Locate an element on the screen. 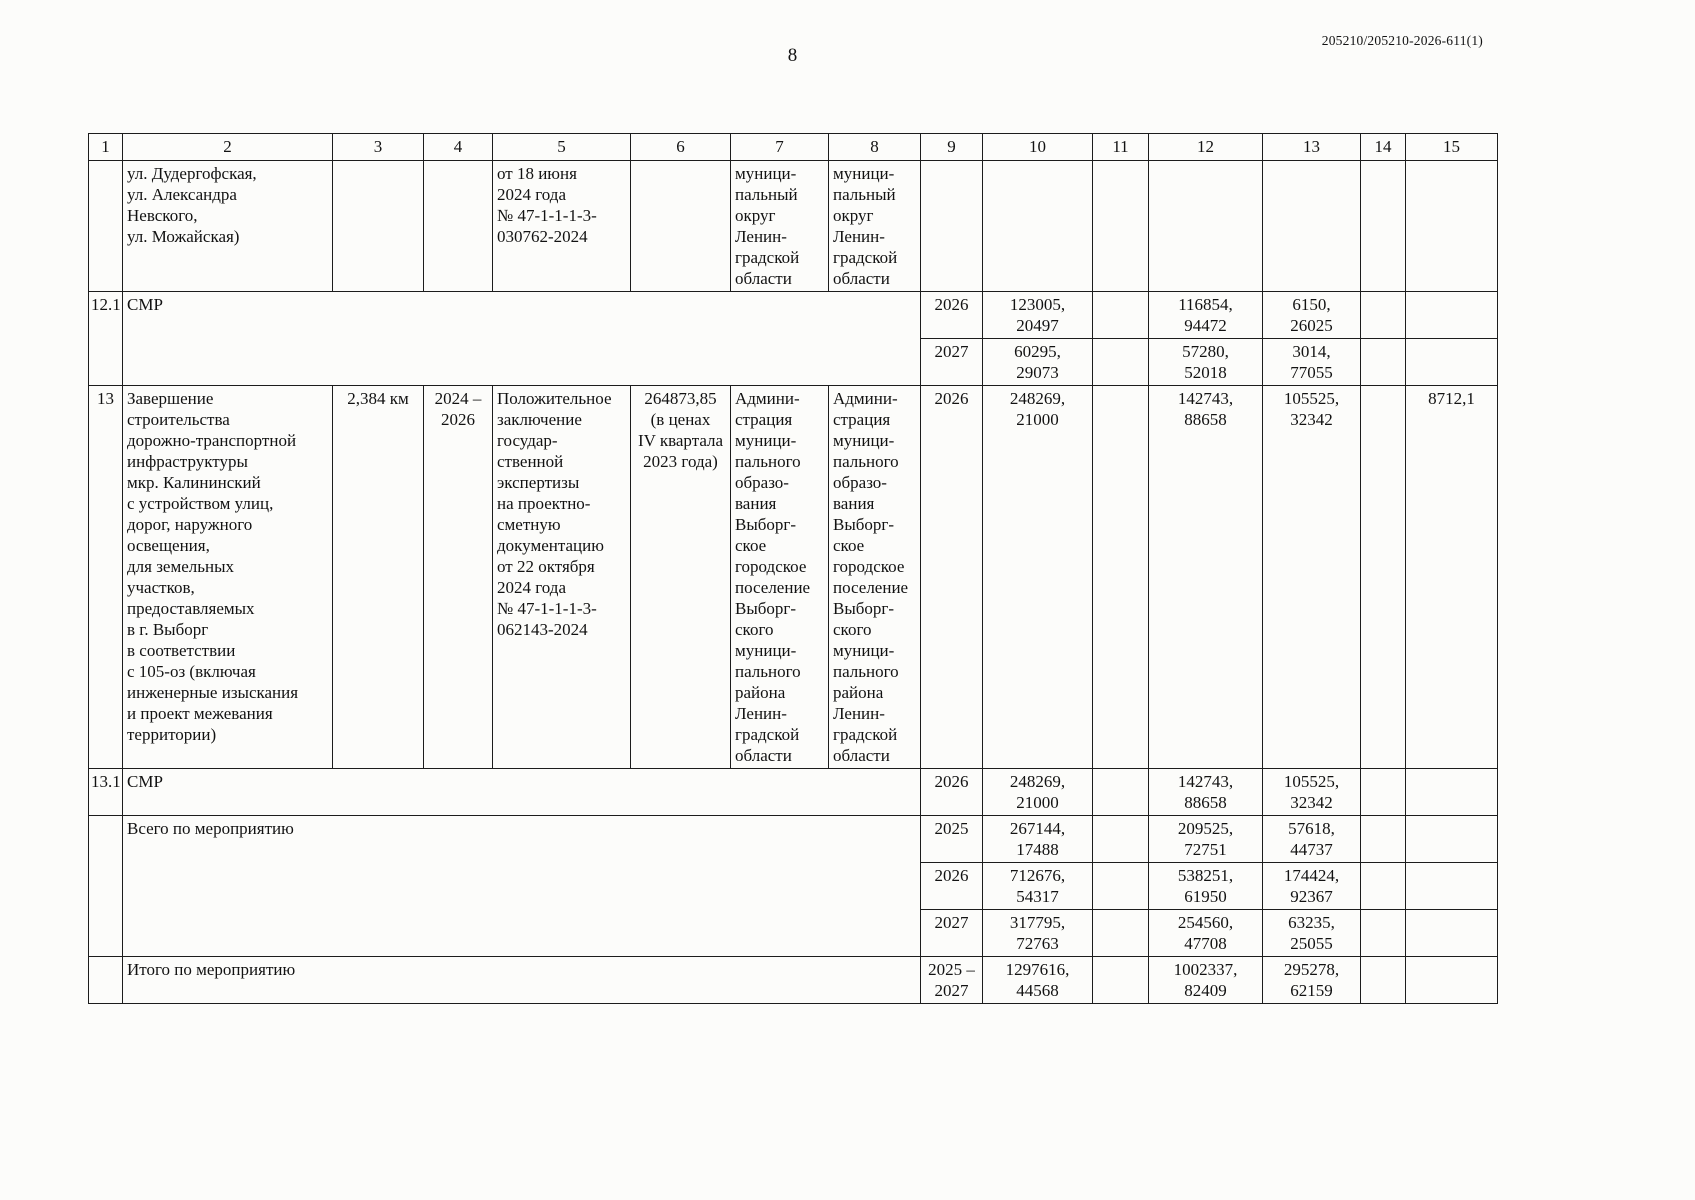  col-header-3: 3 is located at coordinates (378, 147).